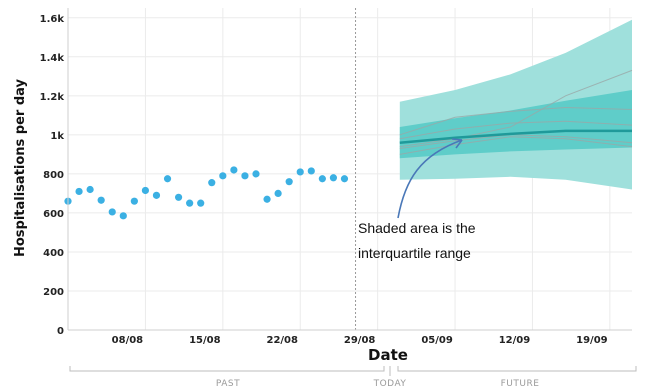 The image size is (645, 390). I want to click on x-tick-labels: 08/08 15/08 22/08 29/08 05/09 12/09 19/09, so click(360, 340).